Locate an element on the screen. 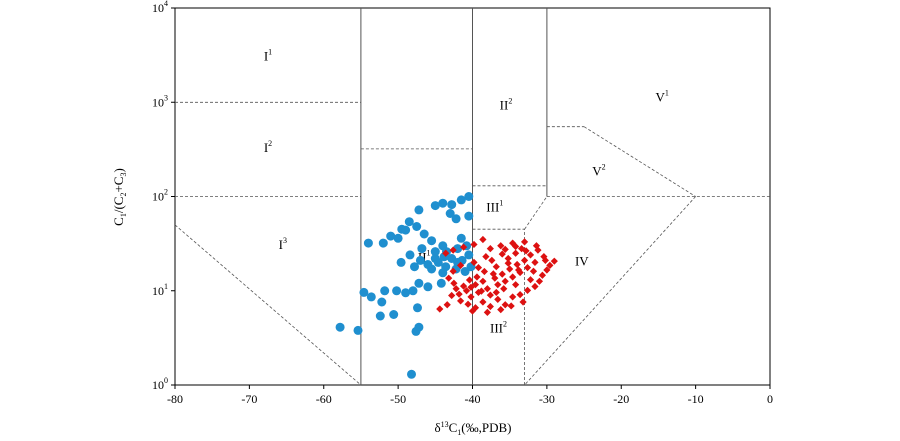  x-tick-label-8: -10 is located at coordinates (696, 399).